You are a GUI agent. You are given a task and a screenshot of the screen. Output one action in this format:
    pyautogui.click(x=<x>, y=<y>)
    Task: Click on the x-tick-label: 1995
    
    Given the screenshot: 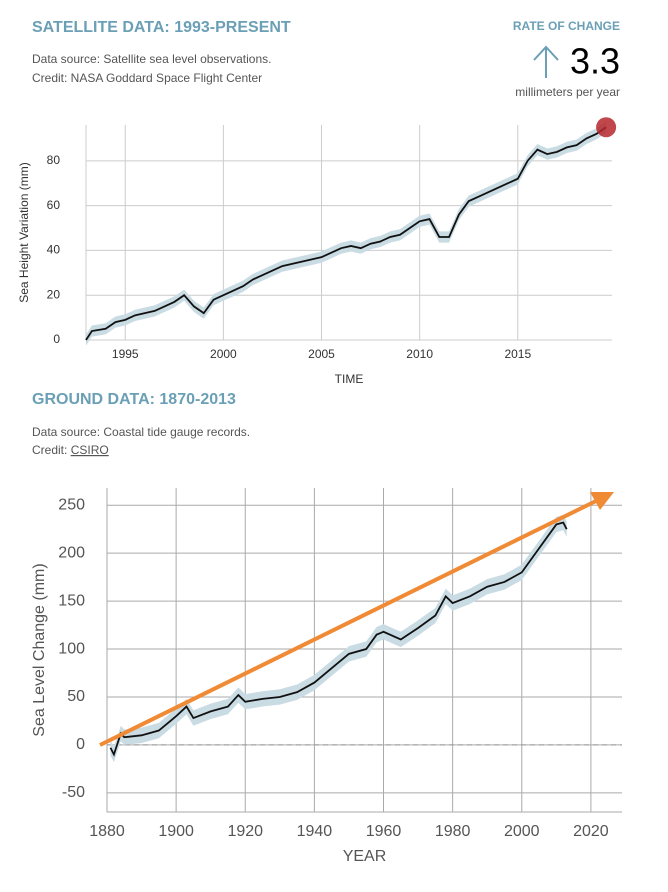 What is the action you would take?
    pyautogui.click(x=125, y=354)
    